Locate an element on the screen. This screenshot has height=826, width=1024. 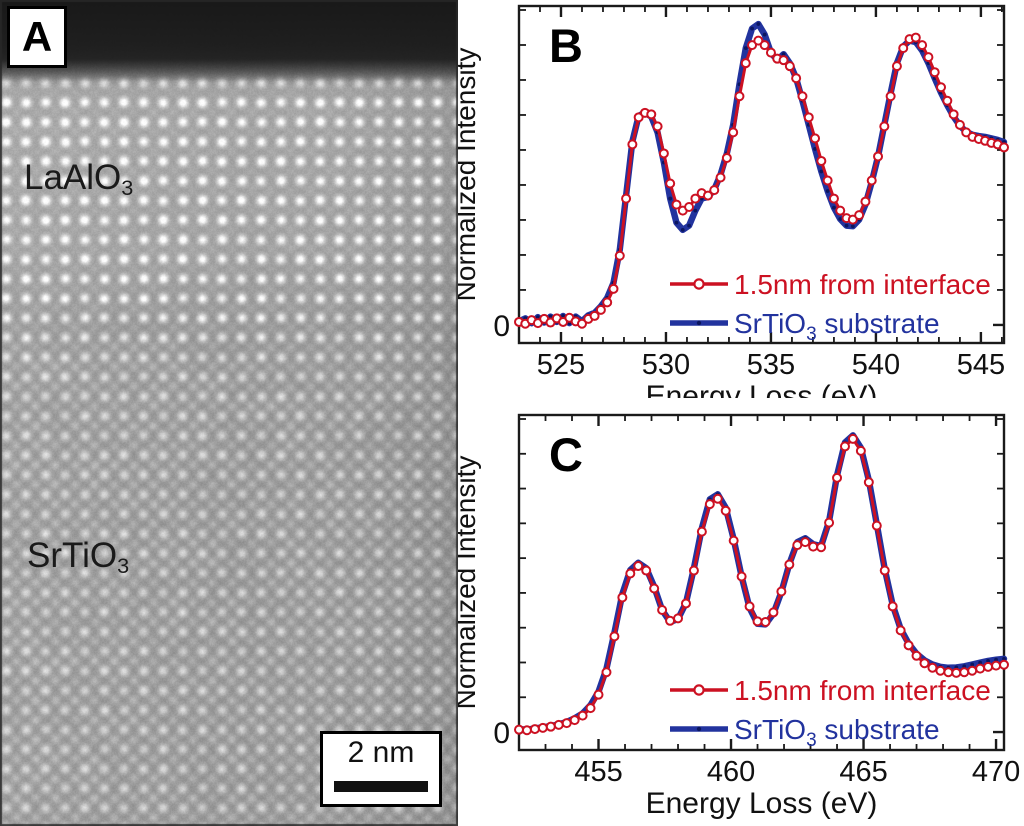
x-tick-label: 545 is located at coordinates (981, 365).